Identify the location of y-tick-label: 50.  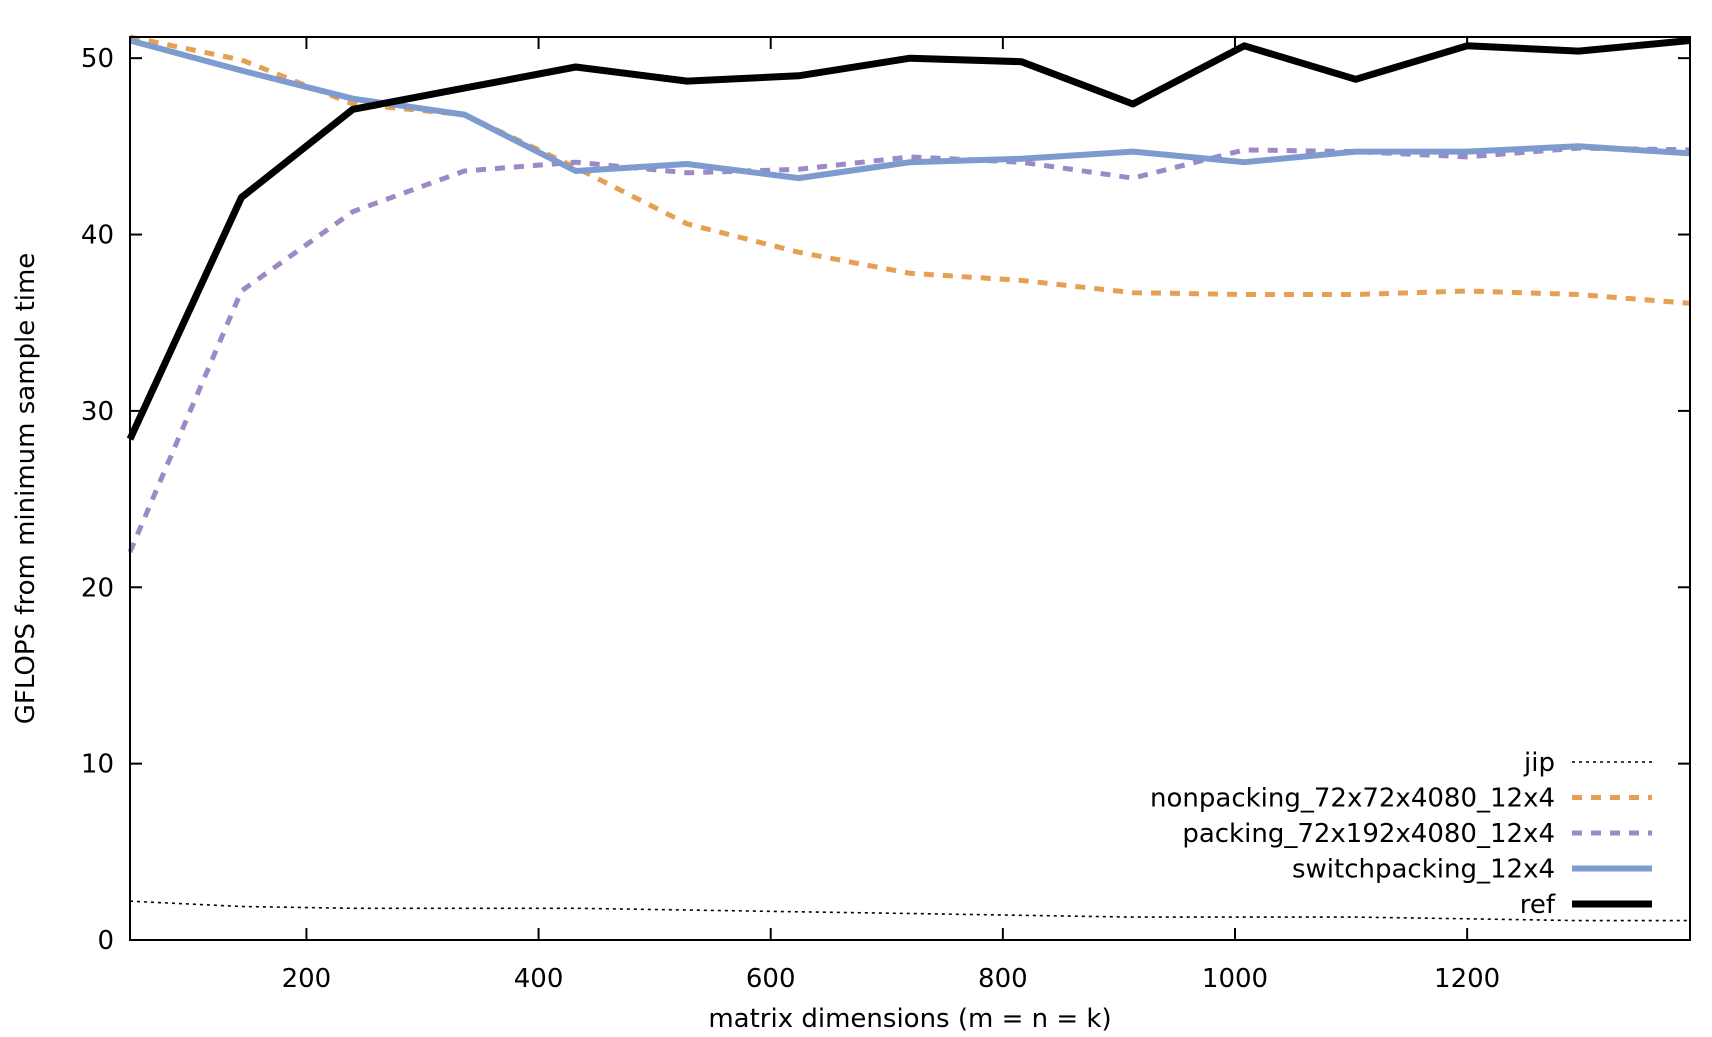
(97, 59).